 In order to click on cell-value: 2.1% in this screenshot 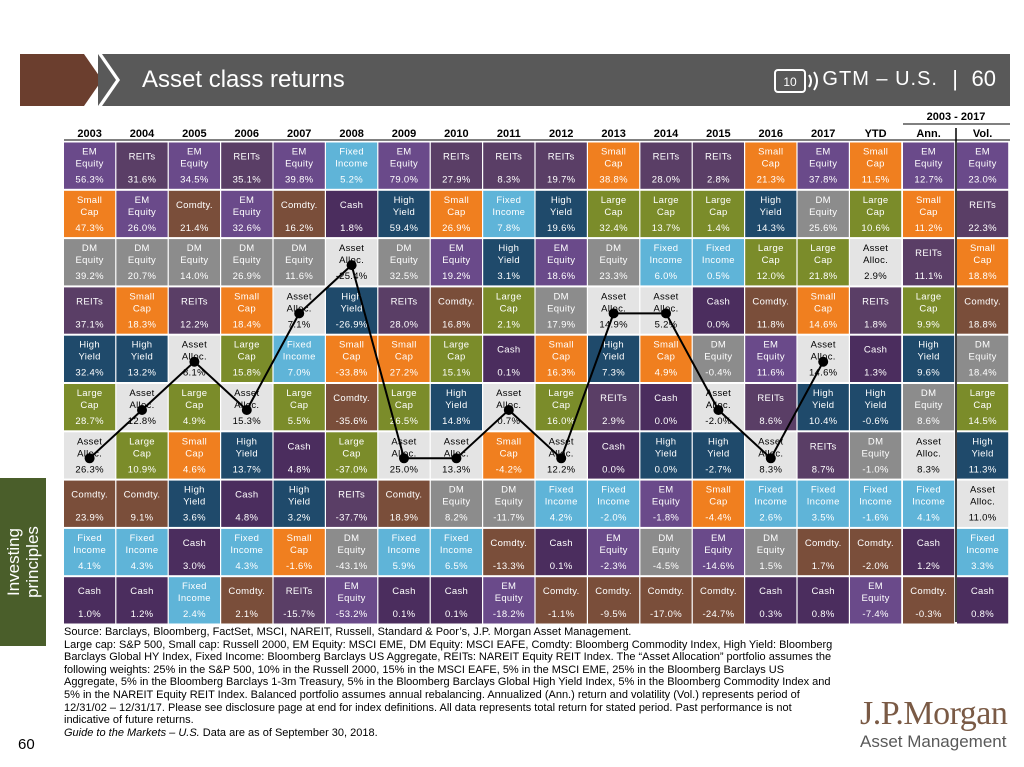, I will do `click(246, 614)`.